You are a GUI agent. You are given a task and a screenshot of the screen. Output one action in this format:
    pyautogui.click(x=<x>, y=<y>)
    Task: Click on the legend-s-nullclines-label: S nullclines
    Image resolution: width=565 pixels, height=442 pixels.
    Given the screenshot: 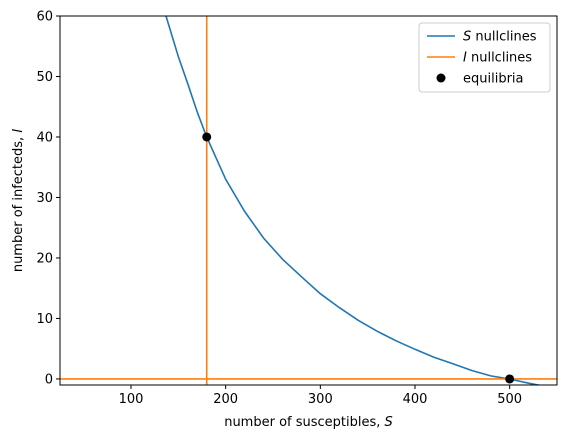 What is the action you would take?
    pyautogui.click(x=500, y=37)
    